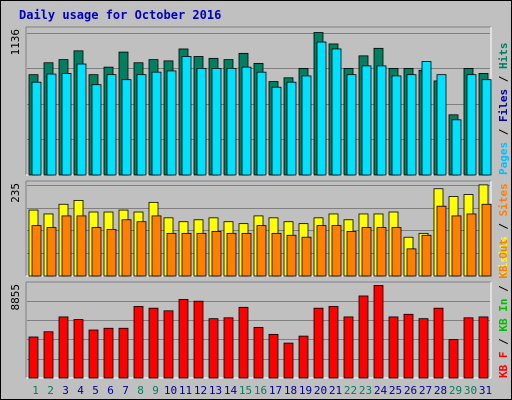 The width and height of the screenshot is (512, 400). I want to click on x-tick-label: 8, so click(140, 390).